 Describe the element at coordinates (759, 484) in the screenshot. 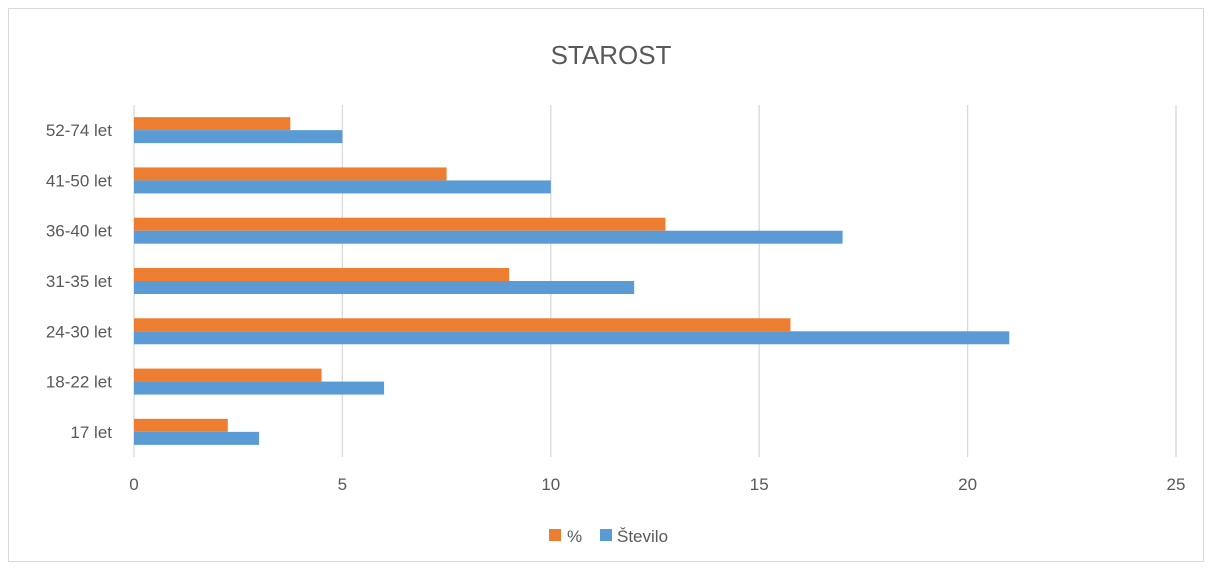

I see `x-tick-label: 15` at that location.